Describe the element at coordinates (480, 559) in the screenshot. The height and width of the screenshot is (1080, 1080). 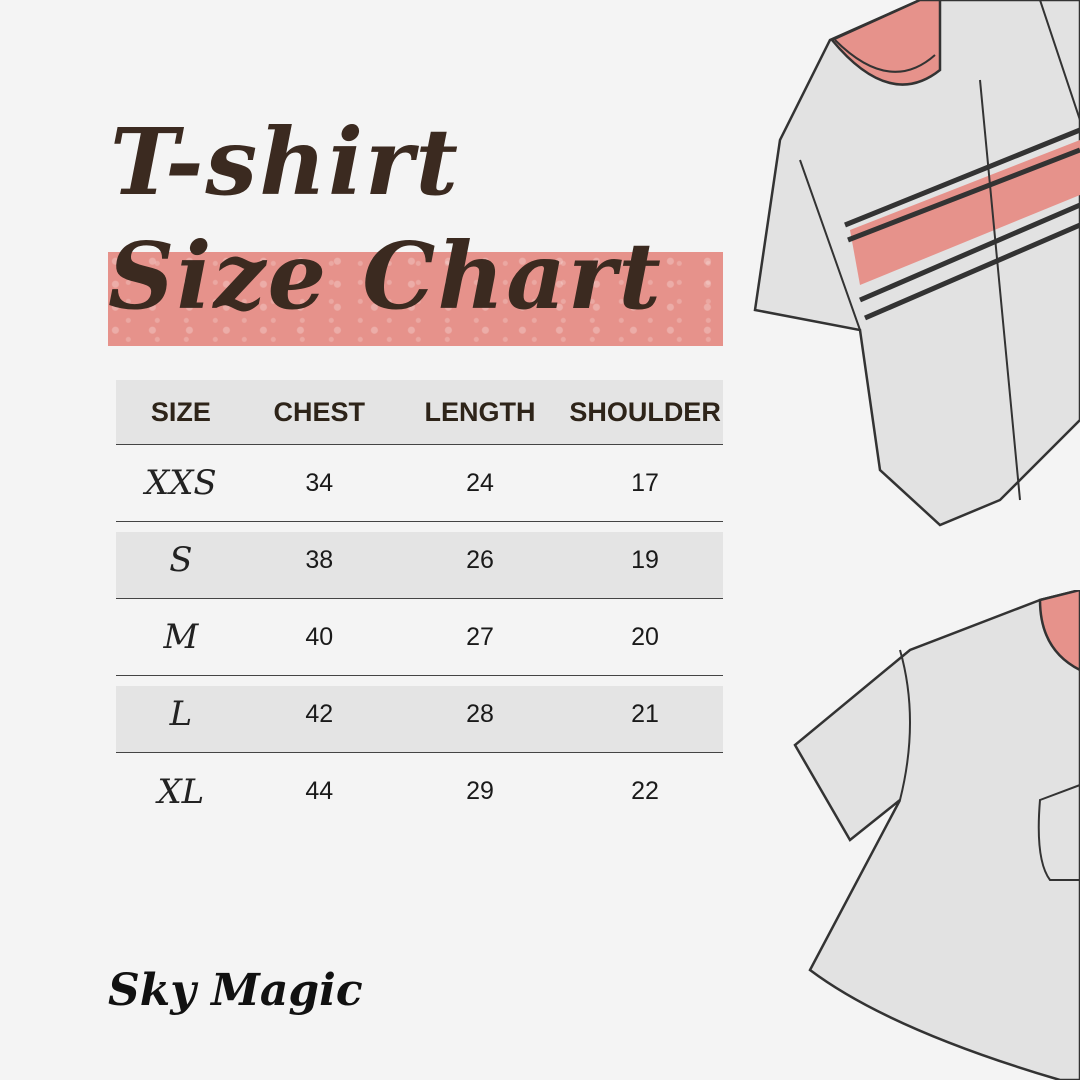
I see `length-cell: 26` at that location.